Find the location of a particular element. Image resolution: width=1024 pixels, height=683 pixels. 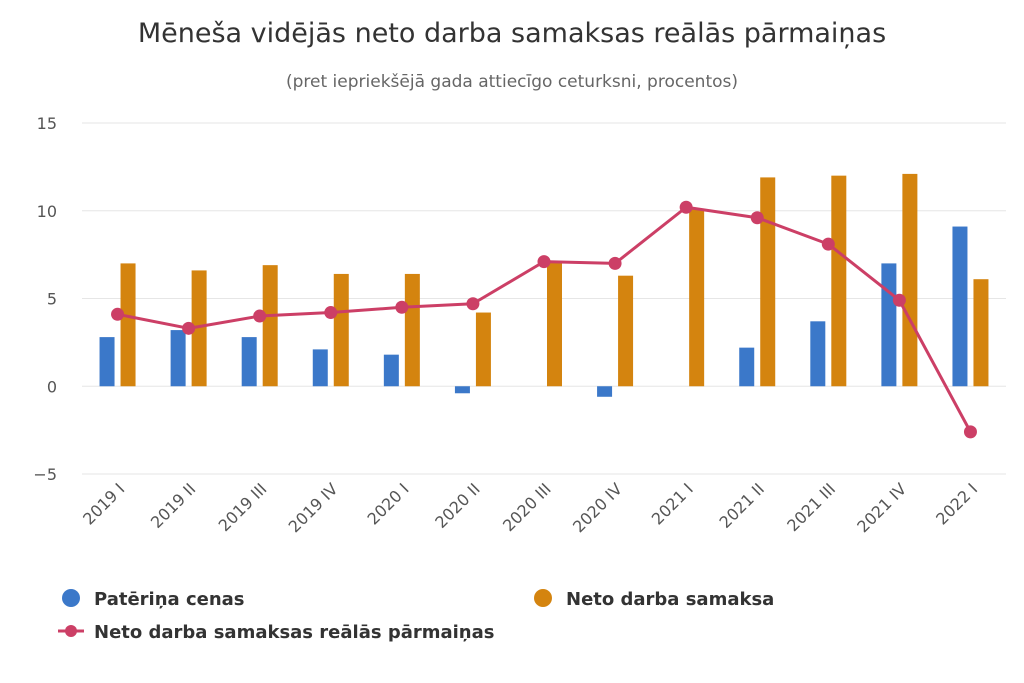

x-tick-label: 2022 I is located at coordinates (956, 503).